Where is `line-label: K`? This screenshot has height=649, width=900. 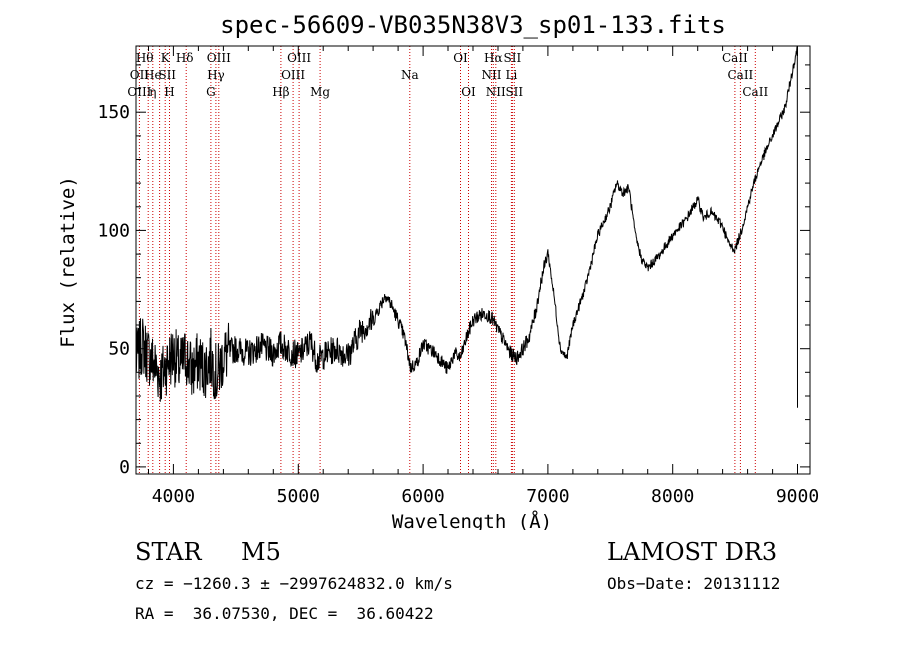 line-label: K is located at coordinates (166, 58).